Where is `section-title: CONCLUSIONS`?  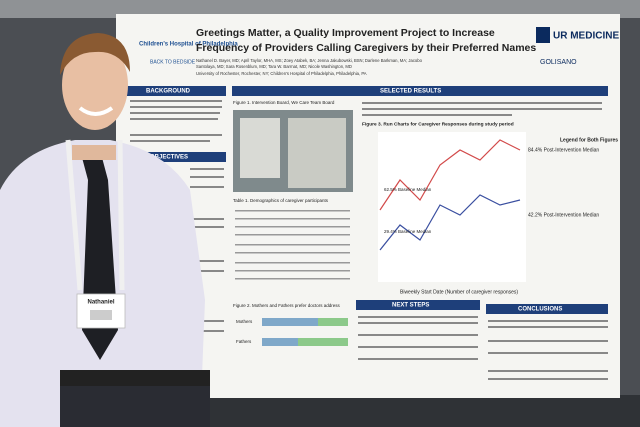
section-title: CONCLUSIONS is located at coordinates (540, 310).